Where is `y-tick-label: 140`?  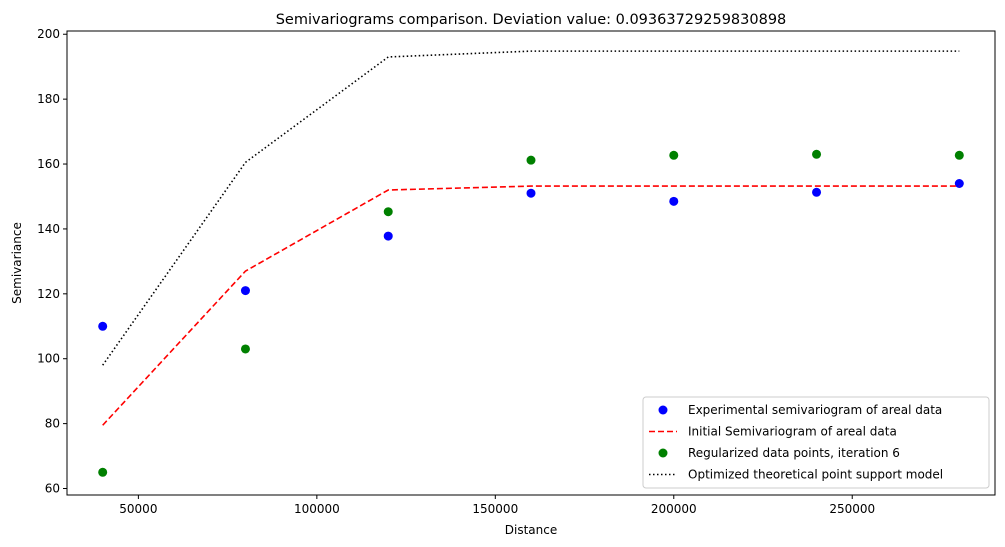 y-tick-label: 140 is located at coordinates (48, 229).